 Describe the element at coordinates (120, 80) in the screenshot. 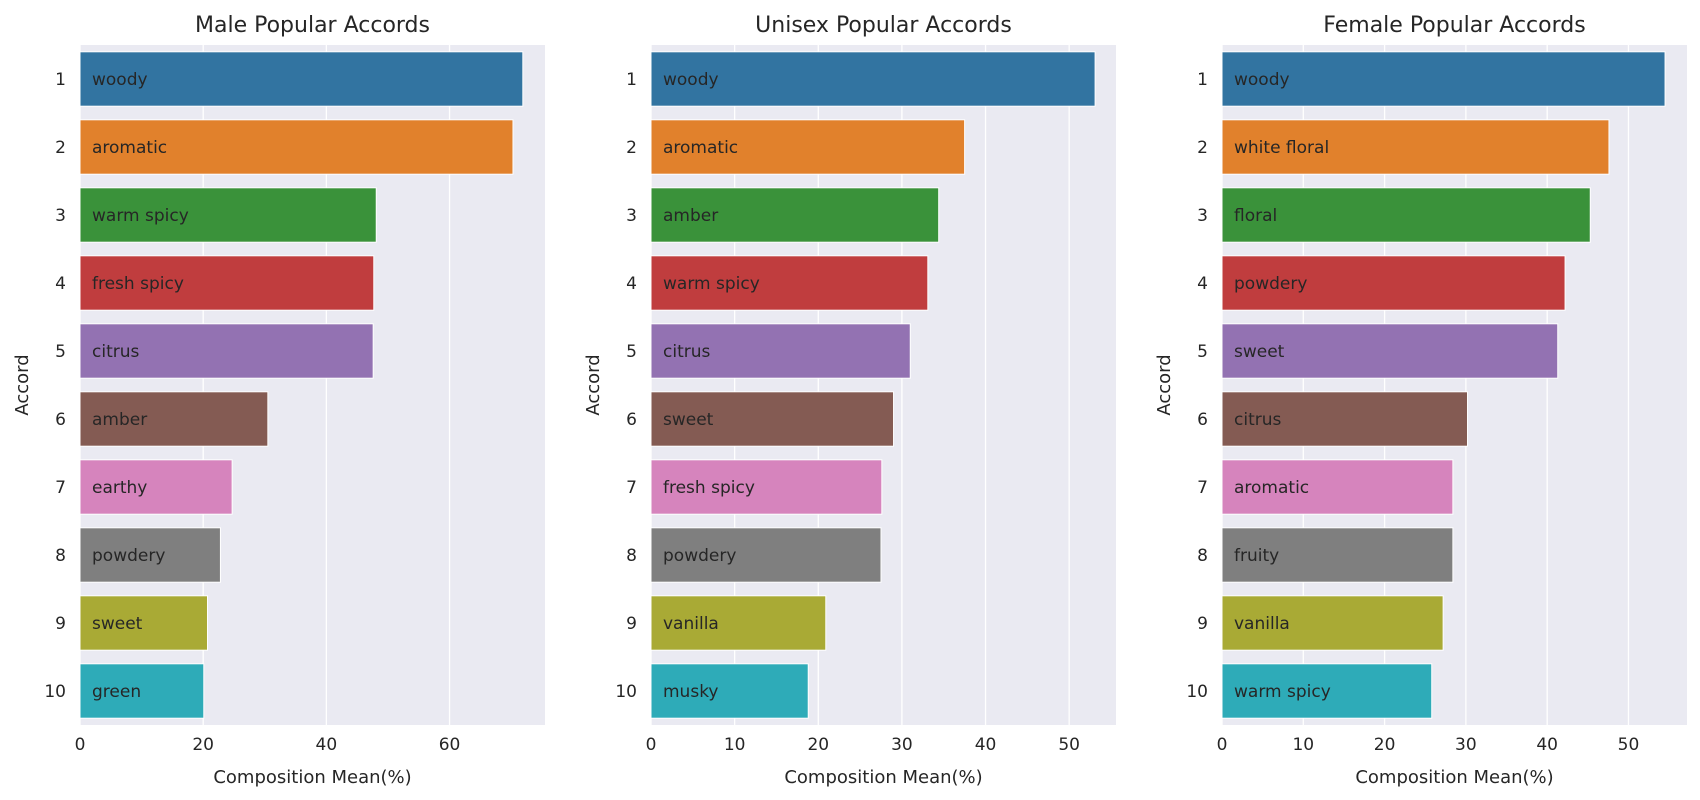

I see `bar-label: woody` at that location.